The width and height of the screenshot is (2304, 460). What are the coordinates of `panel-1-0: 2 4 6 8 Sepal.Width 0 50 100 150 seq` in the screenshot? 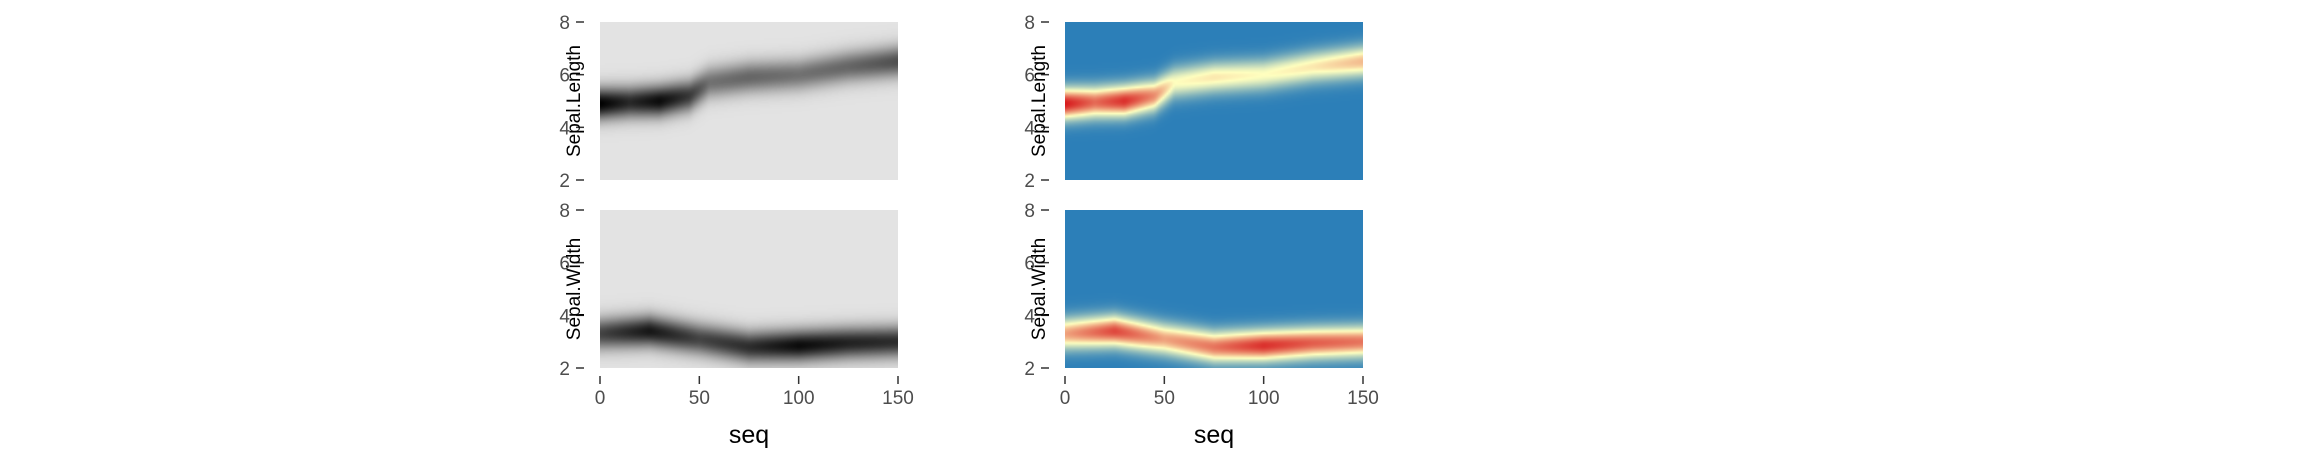 It's located at (736, 325).